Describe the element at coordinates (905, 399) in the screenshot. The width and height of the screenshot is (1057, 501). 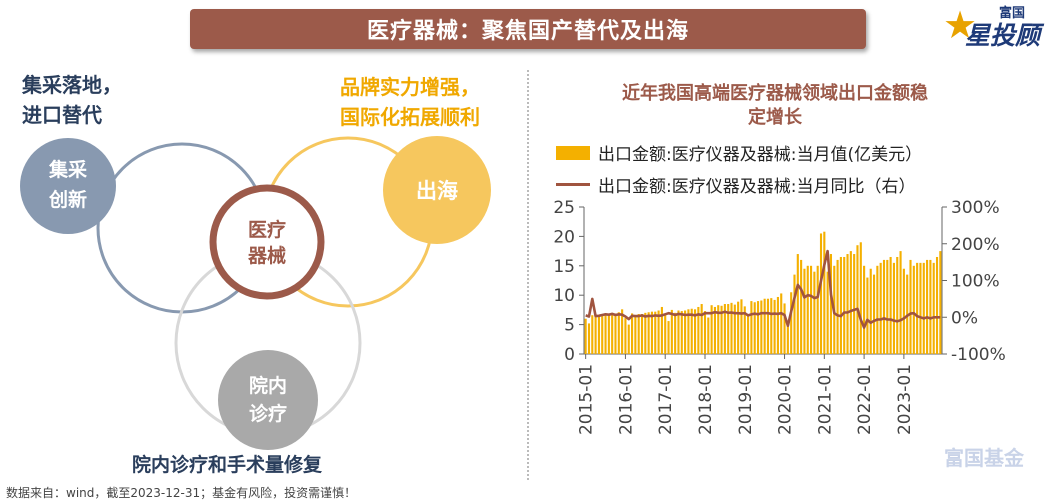
I see `x-tick-label: 2023-01` at that location.